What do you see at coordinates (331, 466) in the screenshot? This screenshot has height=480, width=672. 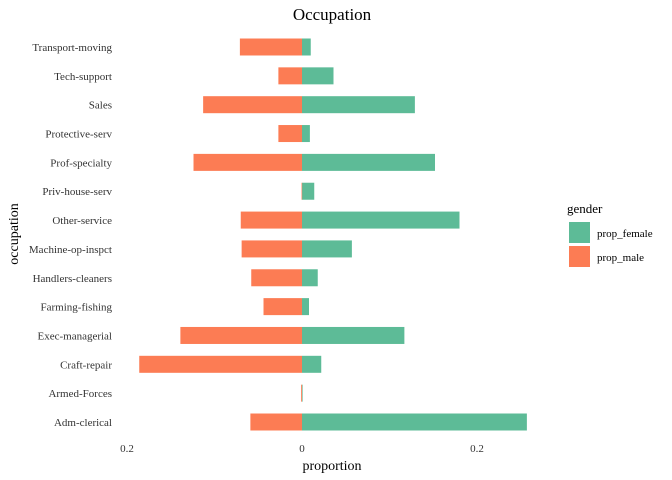 I see `x-axis-title: proportion` at bounding box center [331, 466].